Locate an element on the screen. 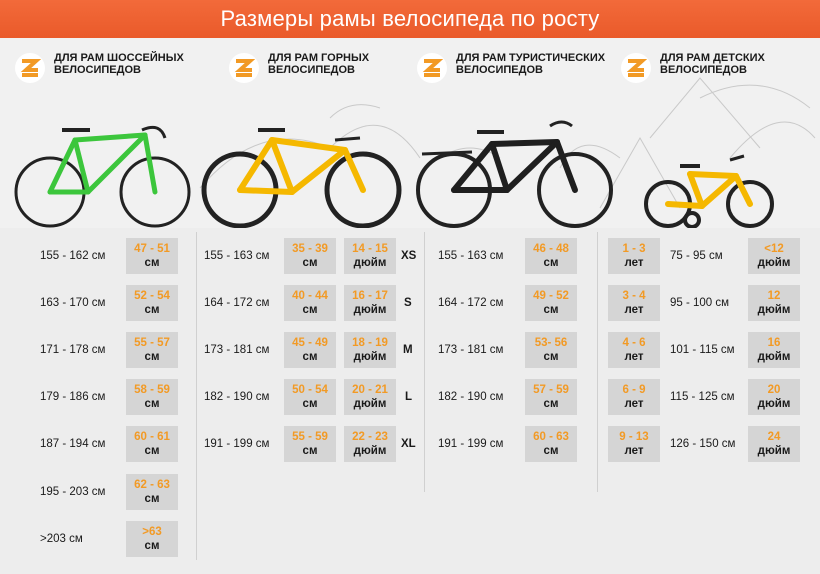  kids-age-cell: 1 - 3 лет is located at coordinates (634, 256).